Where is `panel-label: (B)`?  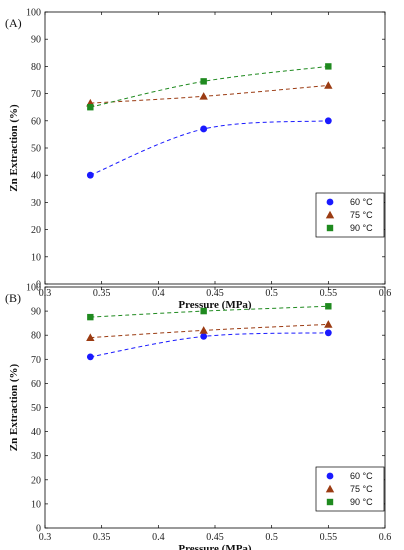
panel-label: (B) is located at coordinates (13, 298).